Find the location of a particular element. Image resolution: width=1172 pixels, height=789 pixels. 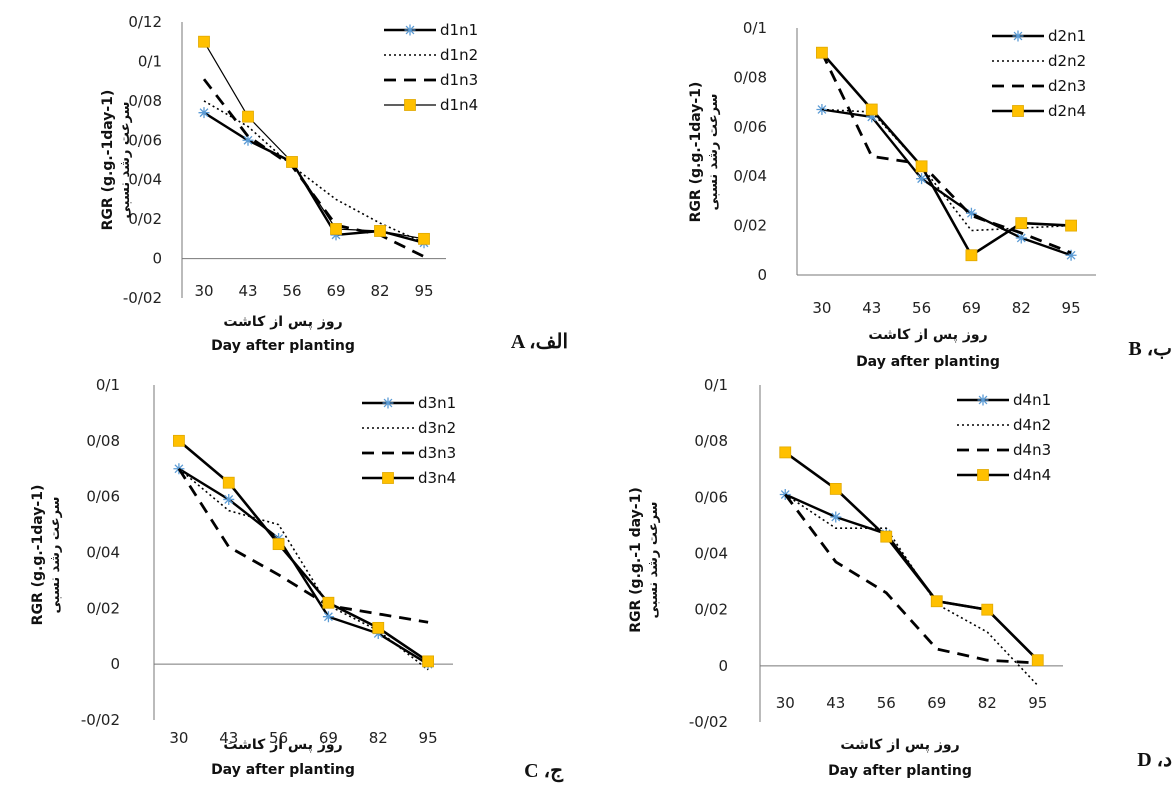

series-line-d2n4 is located at coordinates (946, 154).